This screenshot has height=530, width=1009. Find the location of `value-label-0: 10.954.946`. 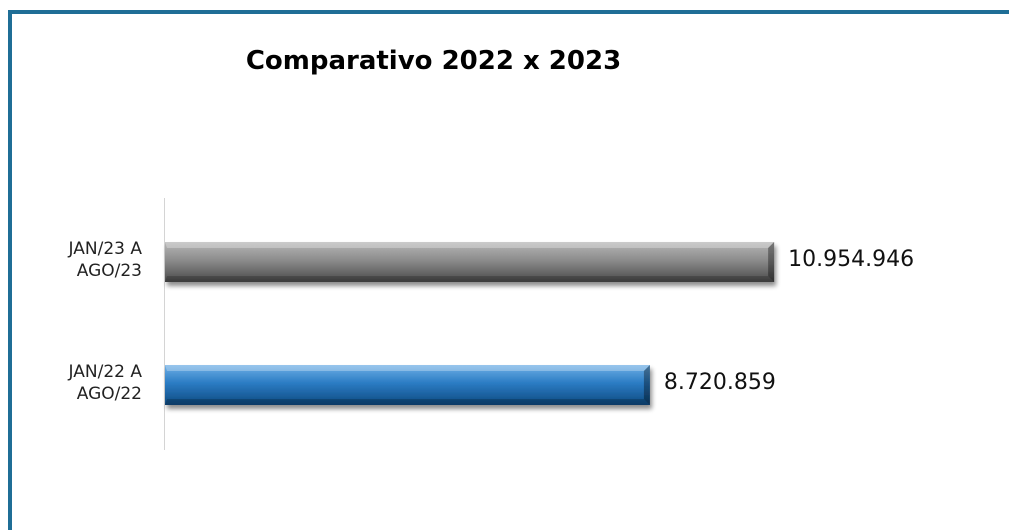

value-label-0: 10.954.946 is located at coordinates (851, 259).